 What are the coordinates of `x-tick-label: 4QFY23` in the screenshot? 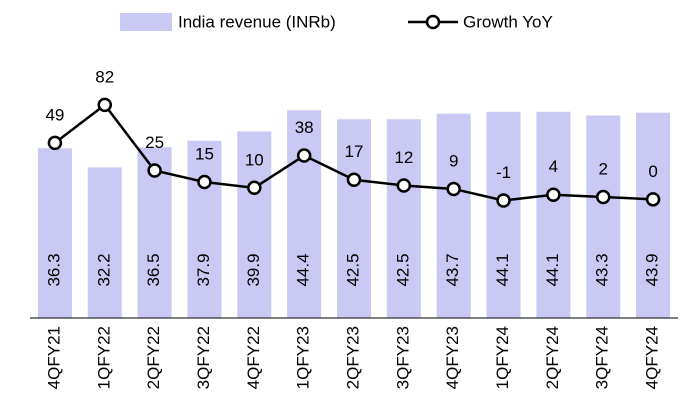 It's located at (452, 357).